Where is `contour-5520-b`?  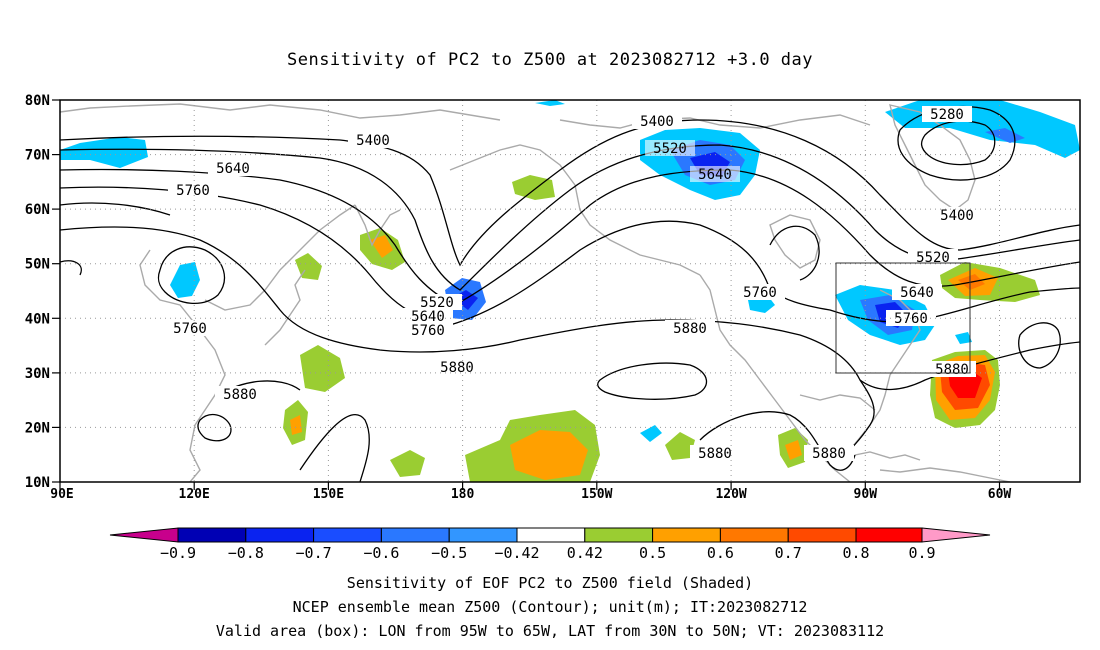
contour-5520-b is located at coordinates (71, 268).